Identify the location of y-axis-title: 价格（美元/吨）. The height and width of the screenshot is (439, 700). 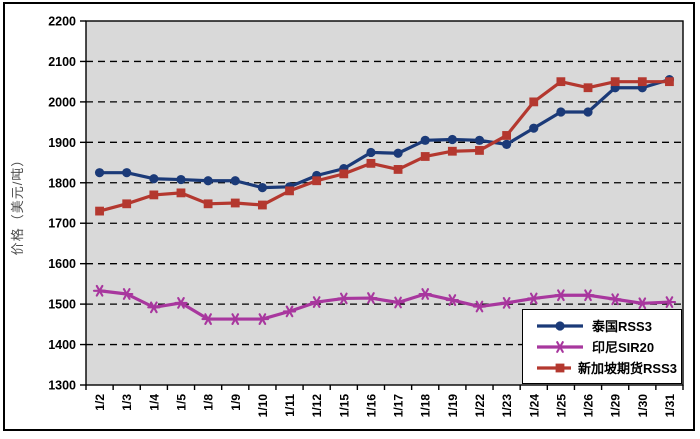
(17, 204).